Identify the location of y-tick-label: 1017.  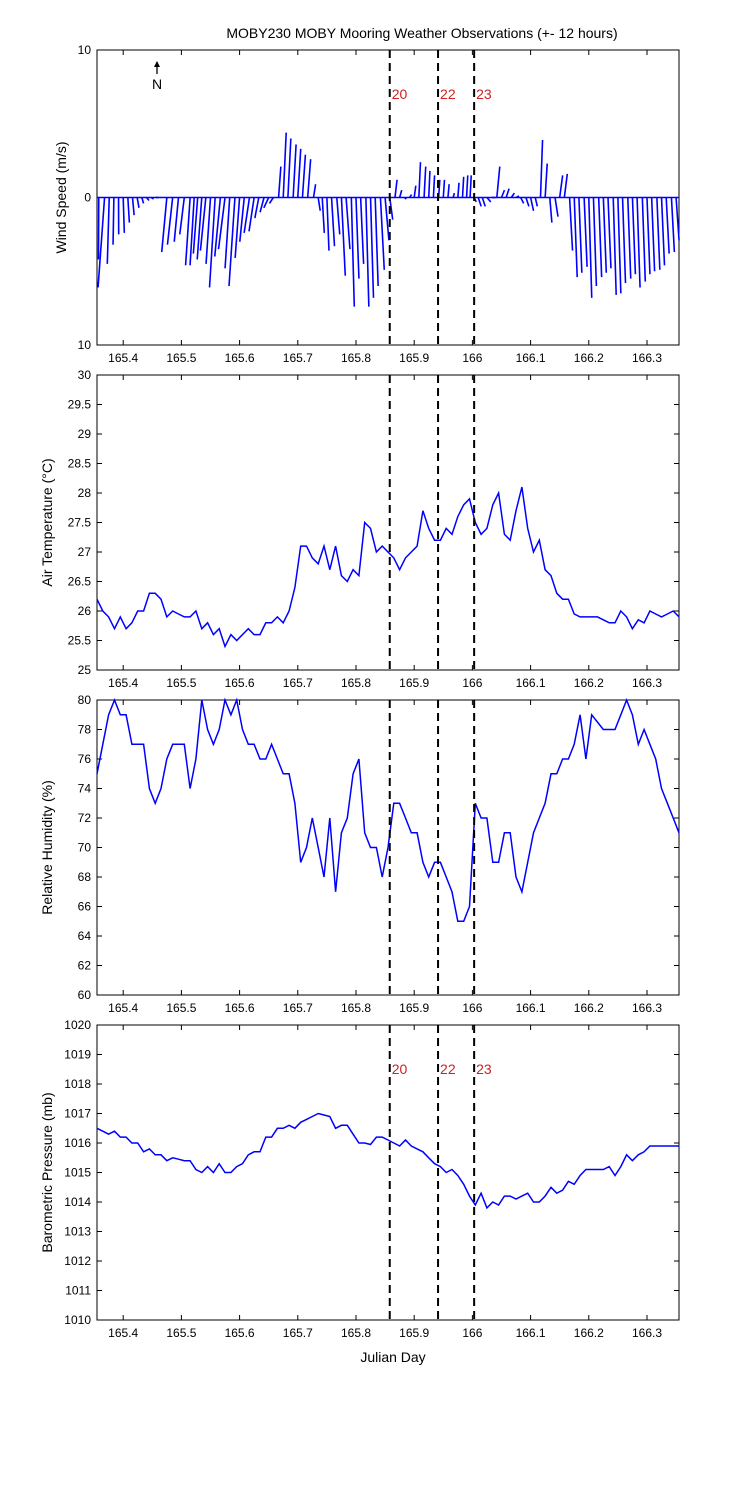
(77, 1114).